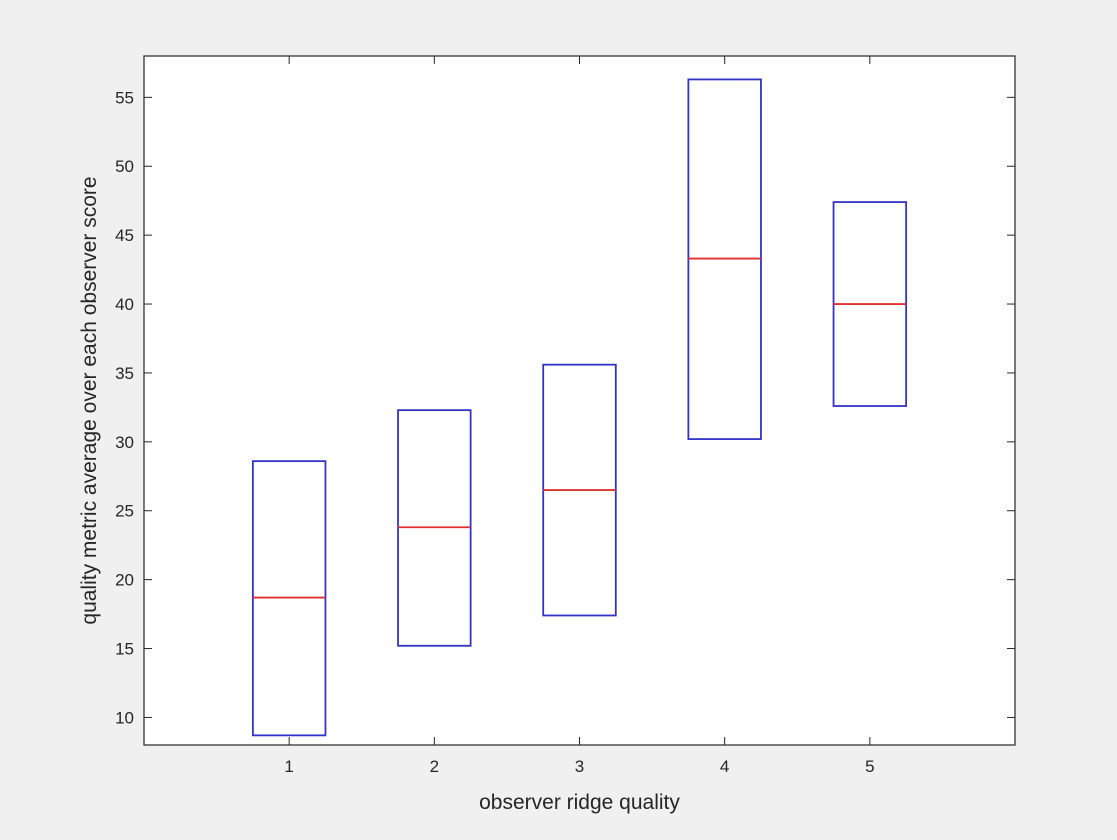 Image resolution: width=1117 pixels, height=840 pixels. What do you see at coordinates (724, 766) in the screenshot?
I see `x-tick-label-4: 4` at bounding box center [724, 766].